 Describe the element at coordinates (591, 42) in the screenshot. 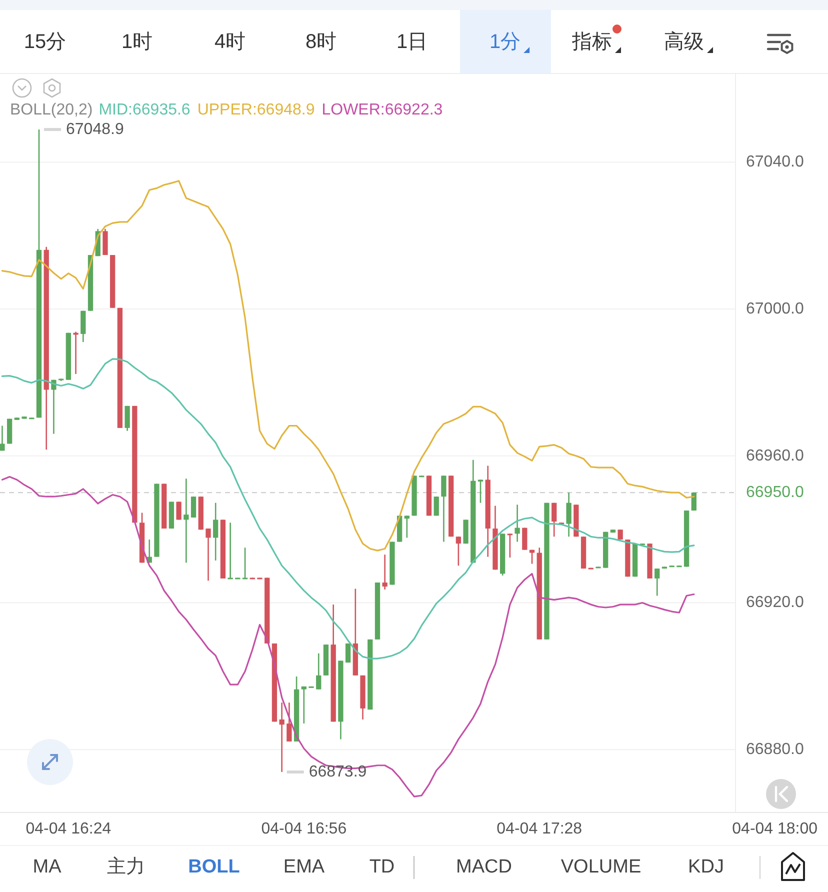

I see `text: 指标` at that location.